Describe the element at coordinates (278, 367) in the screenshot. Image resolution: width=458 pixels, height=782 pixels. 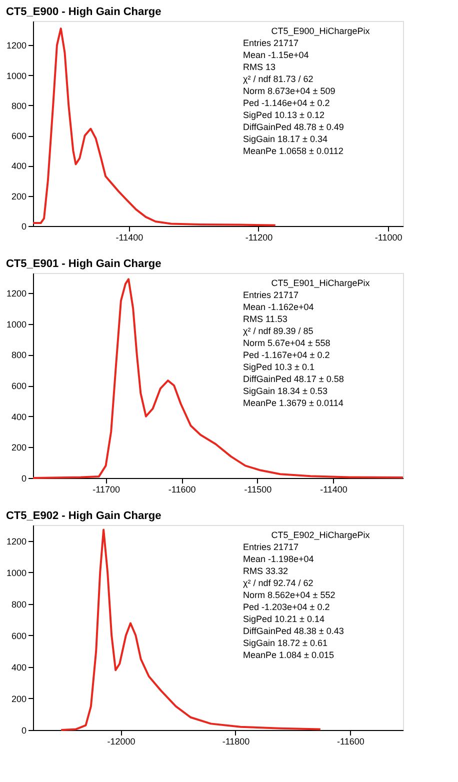
I see `annotation: SigPed 10.3 ± 0.1` at that location.